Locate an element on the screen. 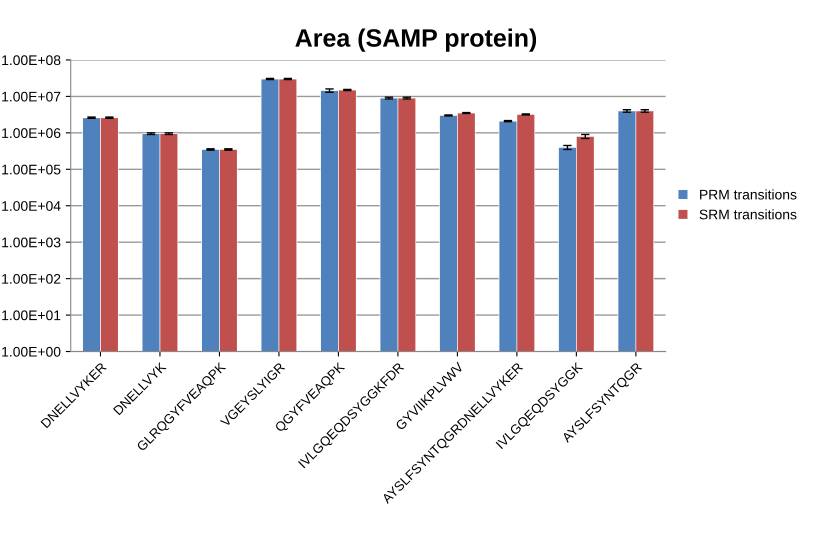 This screenshot has height=545, width=832. y-tick-label: 1.00E+00 is located at coordinates (31, 351).